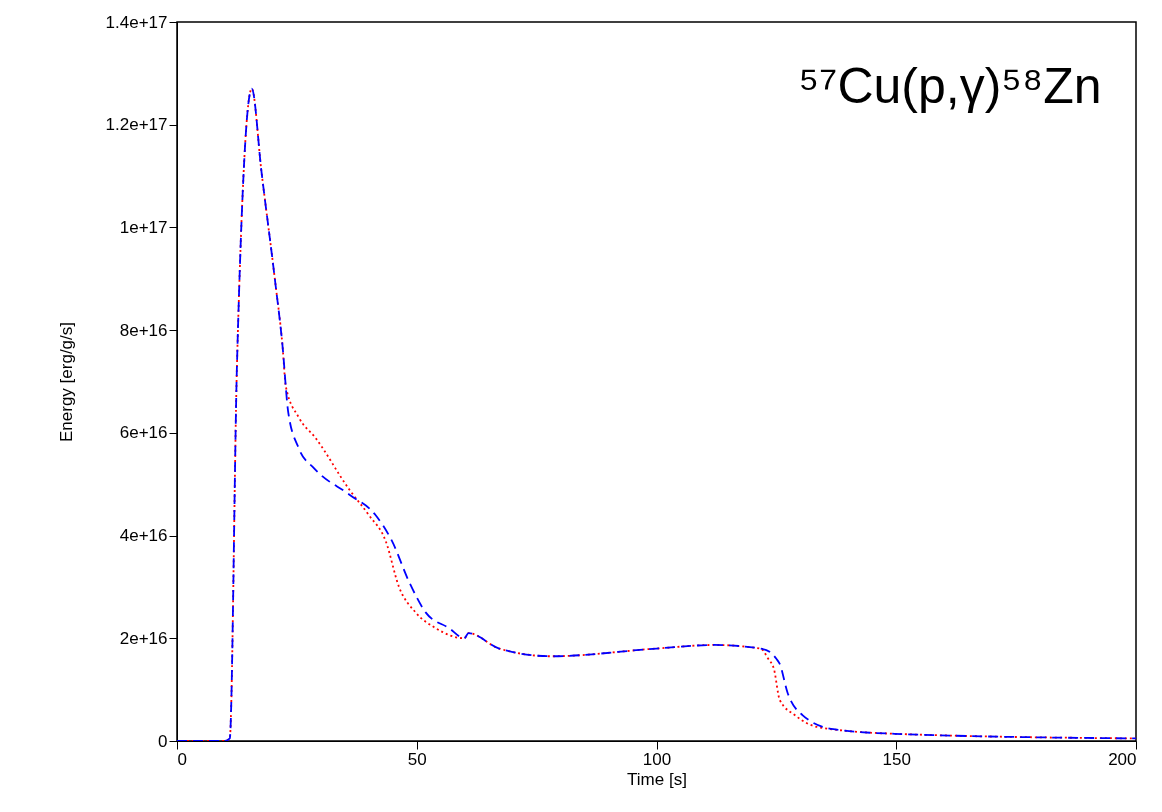 The height and width of the screenshot is (812, 1162). What do you see at coordinates (417, 759) in the screenshot?
I see `x-tick-label: 50` at bounding box center [417, 759].